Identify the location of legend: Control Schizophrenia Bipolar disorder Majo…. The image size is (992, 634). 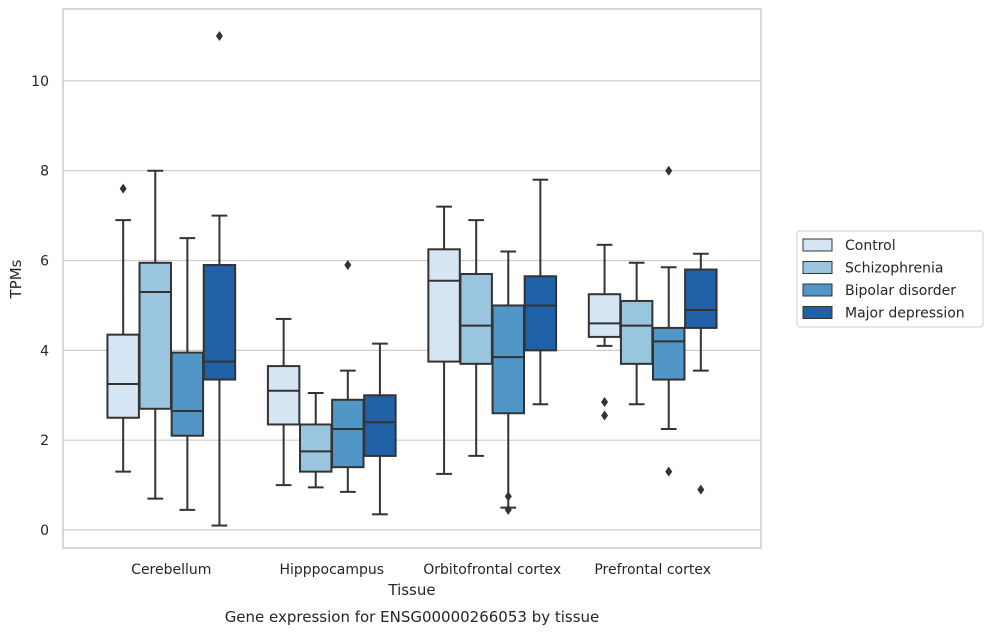
(890, 279).